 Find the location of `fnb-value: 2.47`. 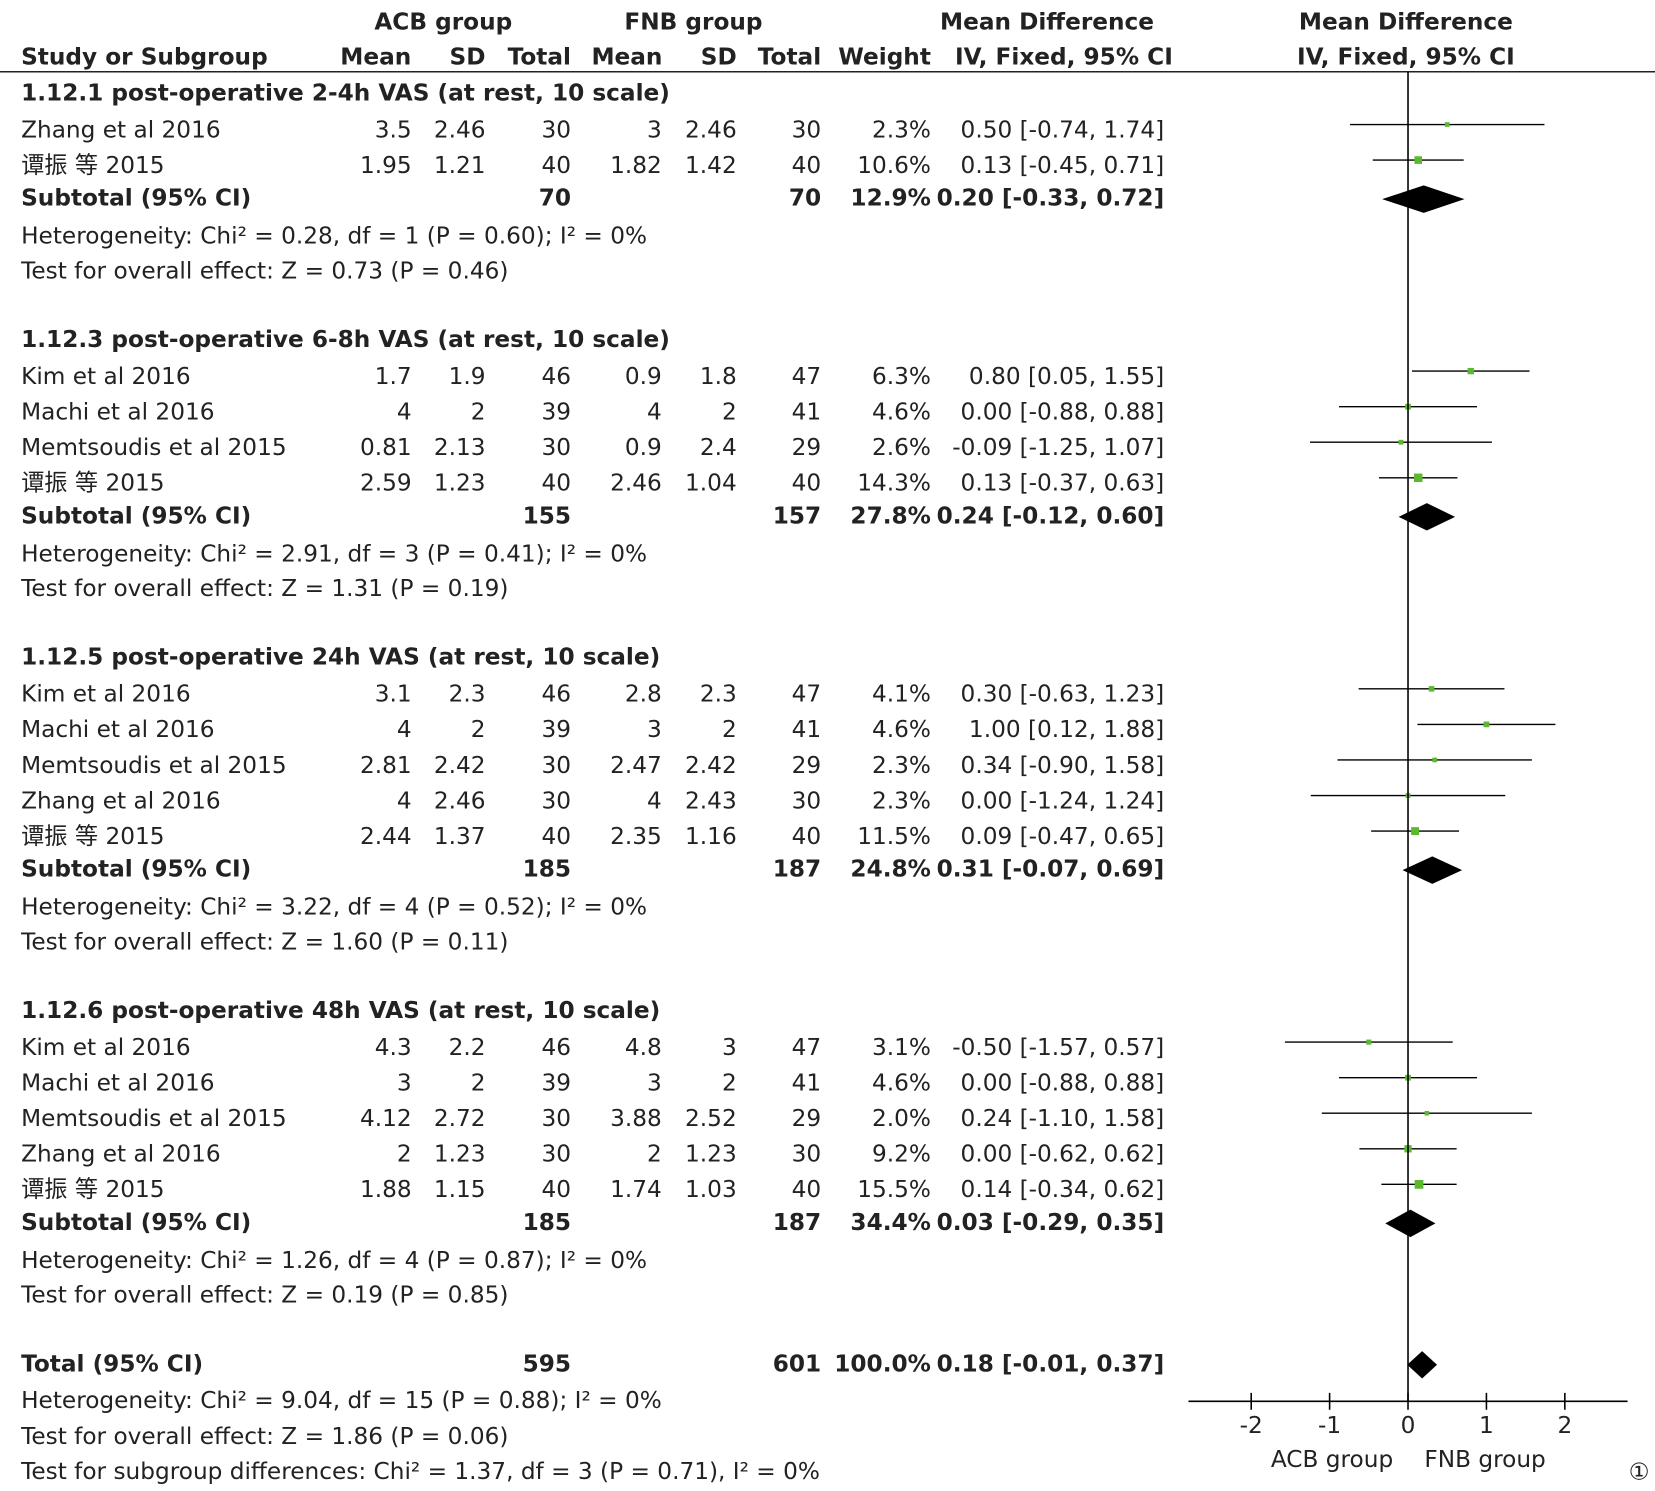

fnb-value: 2.47 is located at coordinates (636, 765).